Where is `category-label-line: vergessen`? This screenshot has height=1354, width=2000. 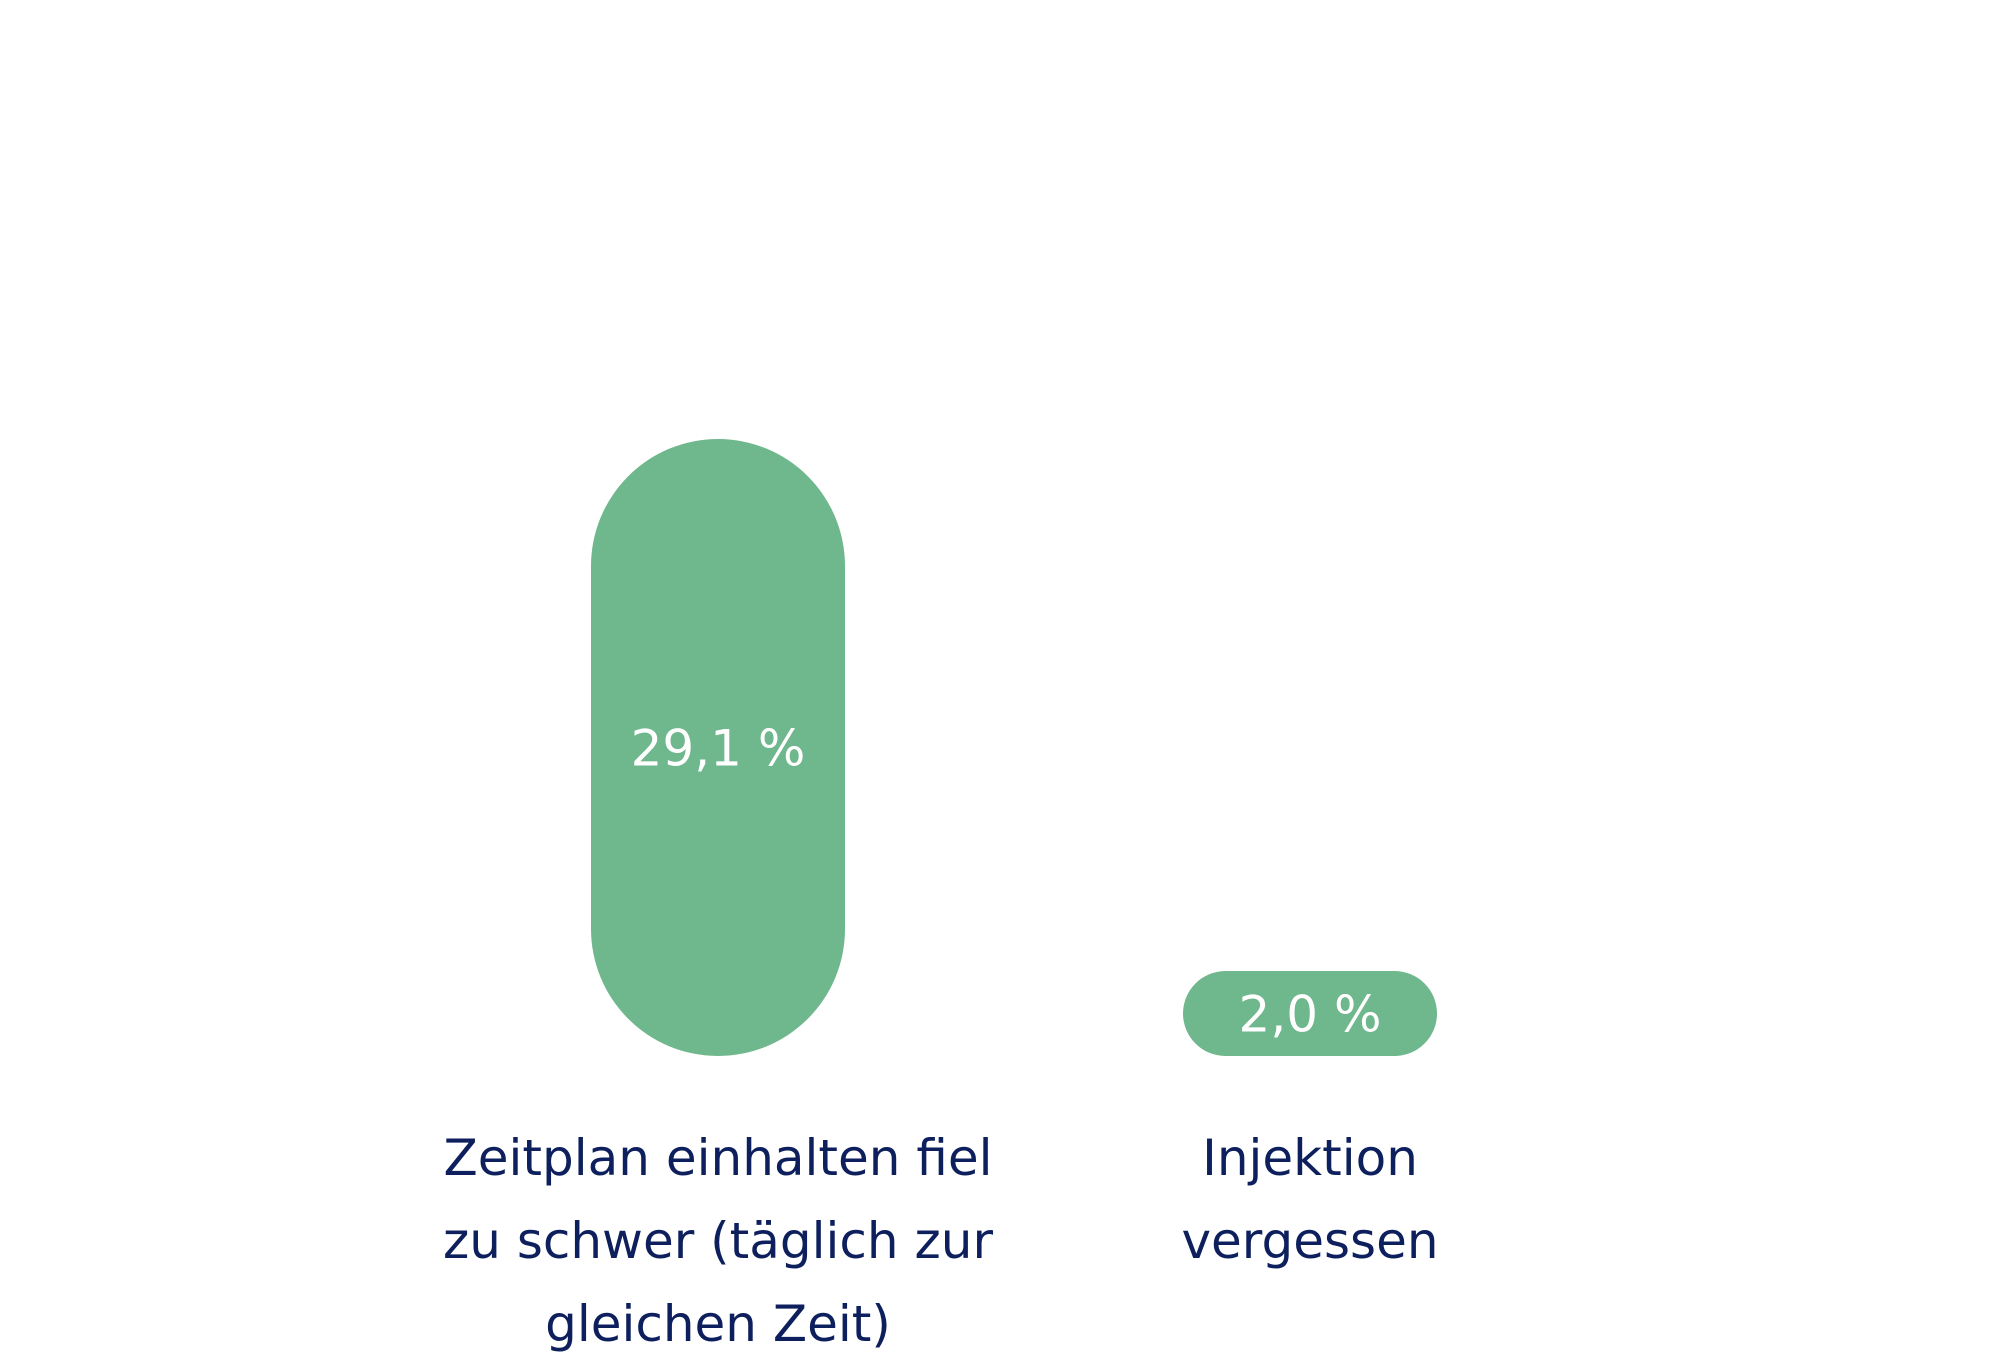 category-label-line: vergessen is located at coordinates (1309, 1241).